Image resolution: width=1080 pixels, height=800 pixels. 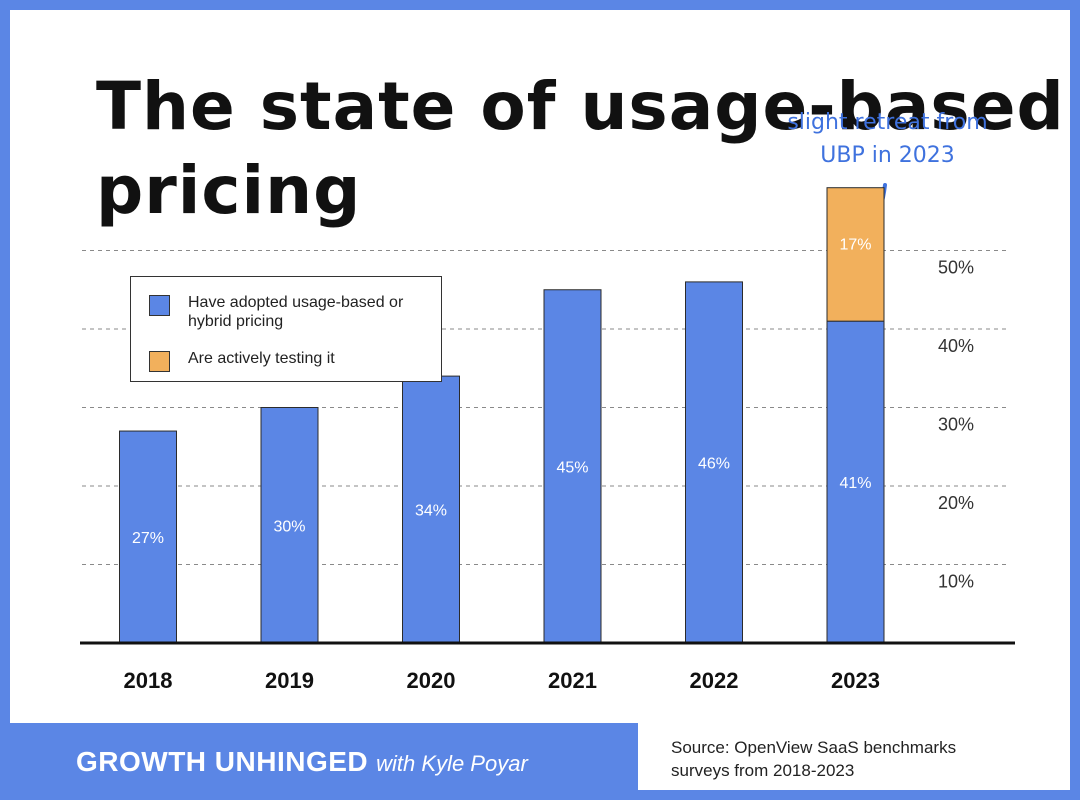 What do you see at coordinates (956, 425) in the screenshot?
I see `y-tick-label: 30%` at bounding box center [956, 425].